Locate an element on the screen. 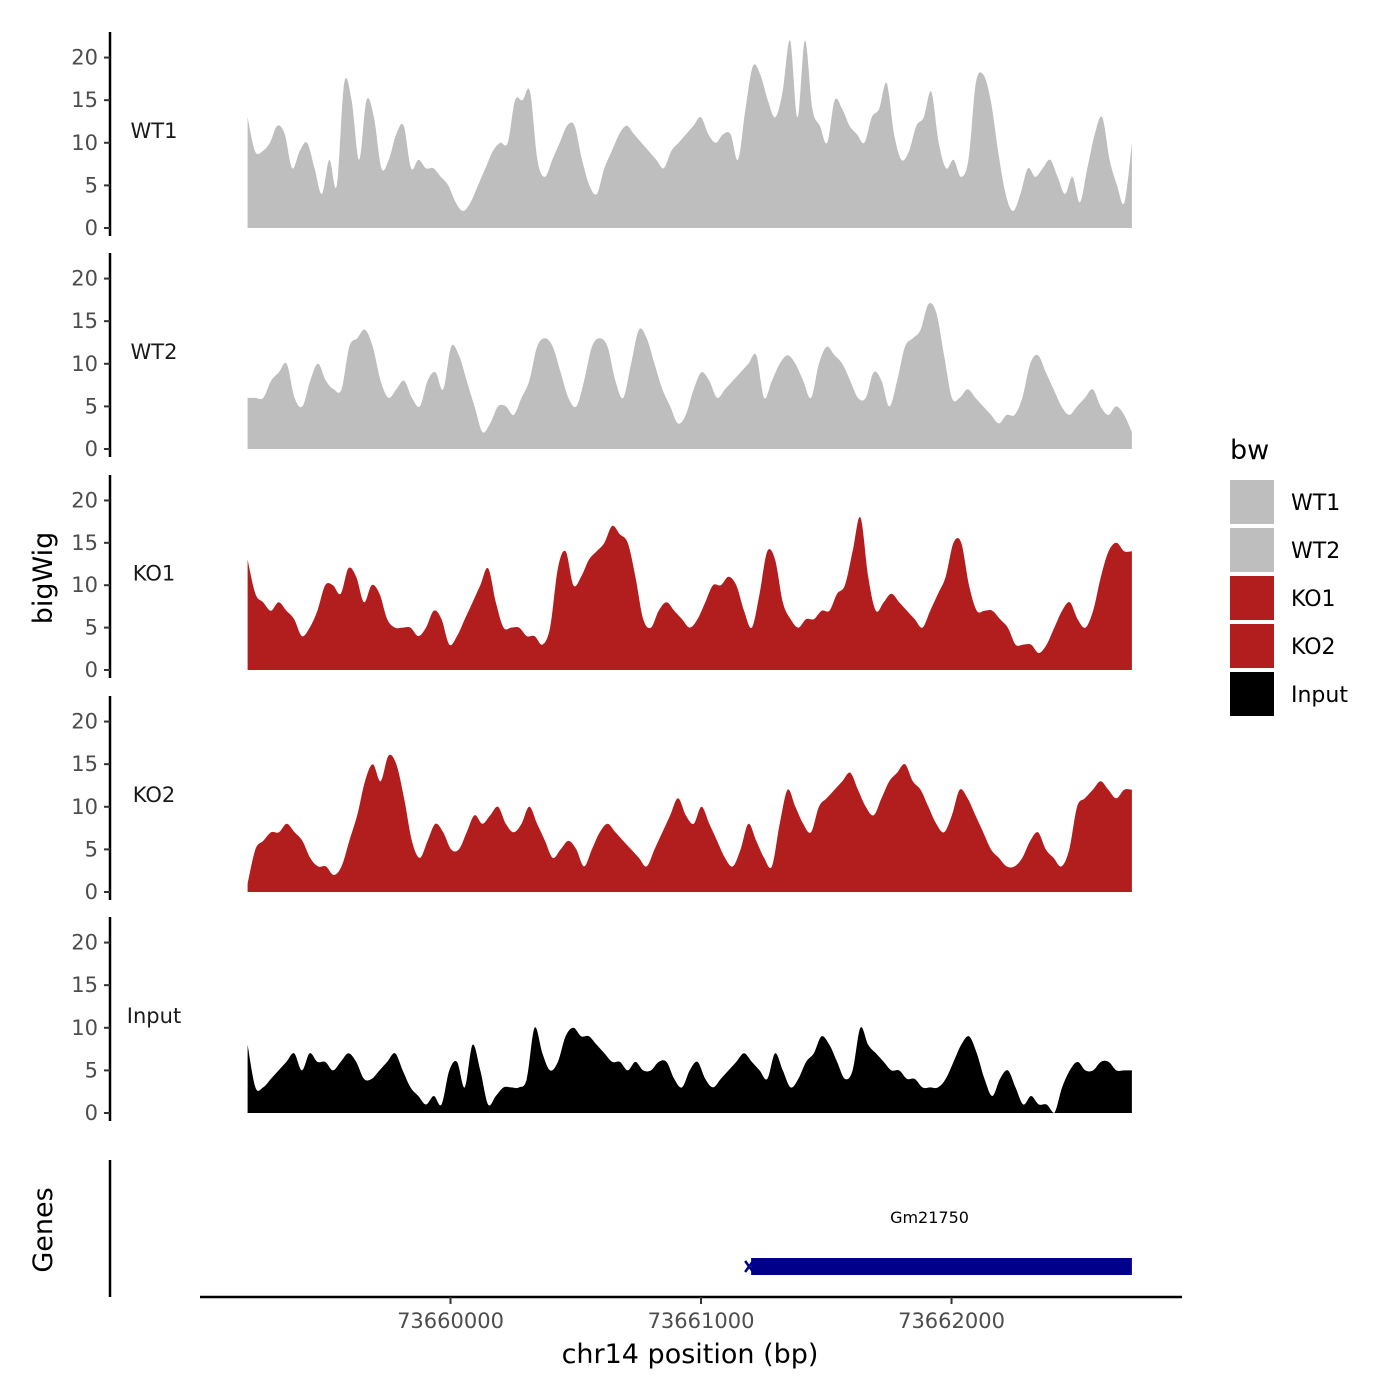 This screenshot has height=1400, width=1400. signal-area-input is located at coordinates (689, 1070).